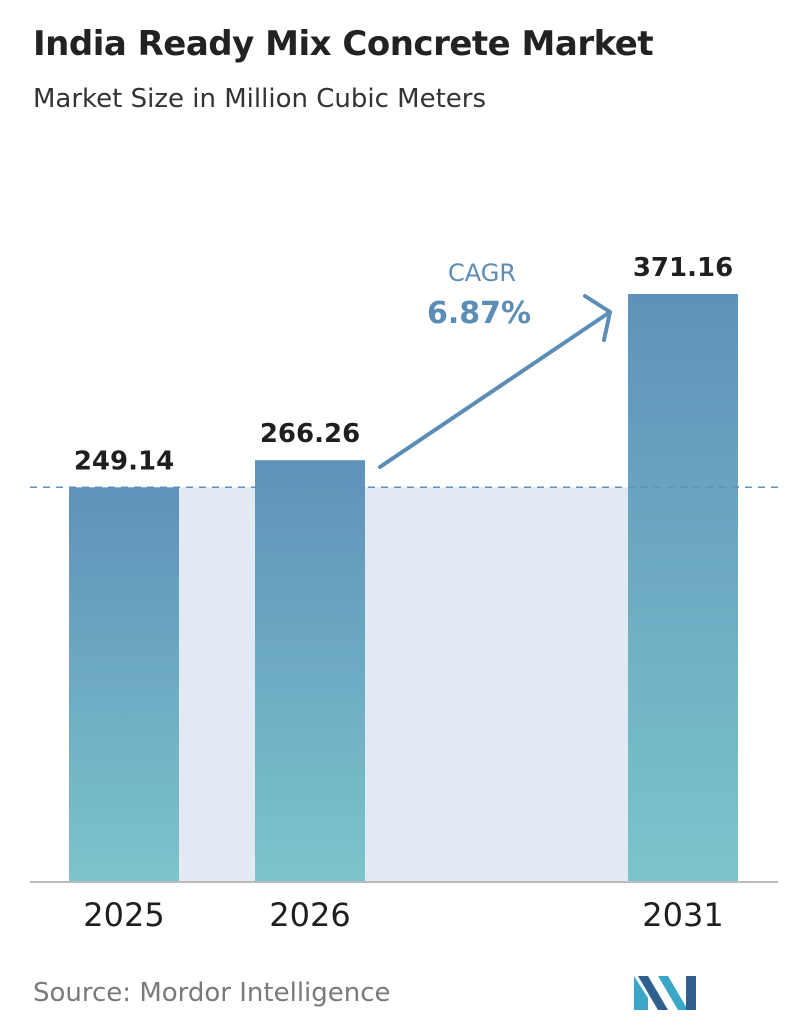 The height and width of the screenshot is (1034, 796). I want to click on bar-2026, so click(310, 671).